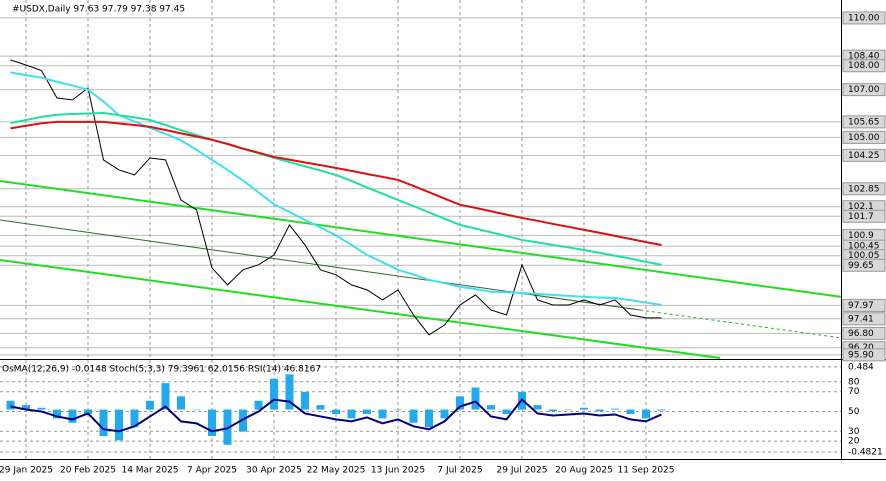 The width and height of the screenshot is (886, 481). I want to click on y-tick-label: 110.00, so click(864, 18).